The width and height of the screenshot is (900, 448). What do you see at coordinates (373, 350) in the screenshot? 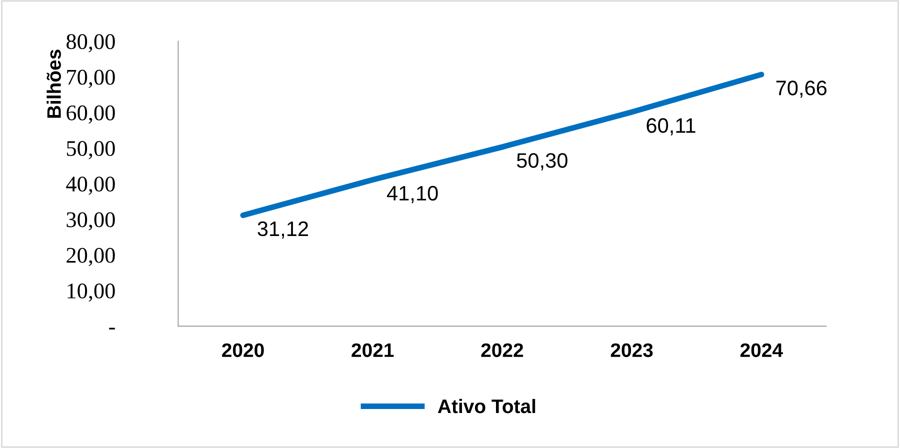
I see `x-tick-label: 2021` at bounding box center [373, 350].